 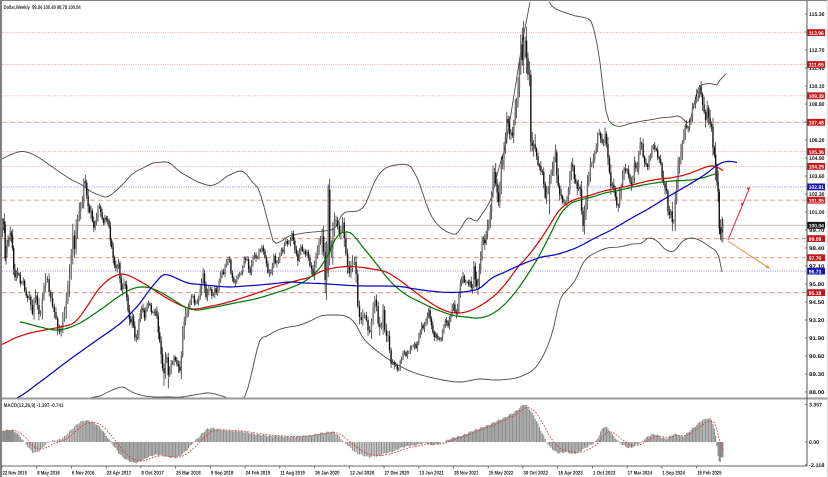 What do you see at coordinates (814, 443) in the screenshot?
I see `svg-text: 0.00` at bounding box center [814, 443].